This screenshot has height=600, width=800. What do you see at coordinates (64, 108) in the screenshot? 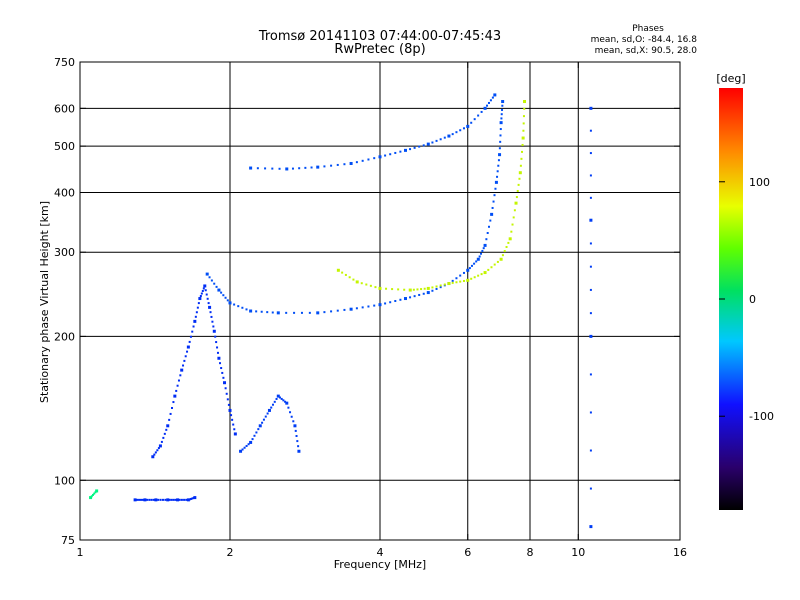
I see `y-tick-label: 600` at bounding box center [64, 108].